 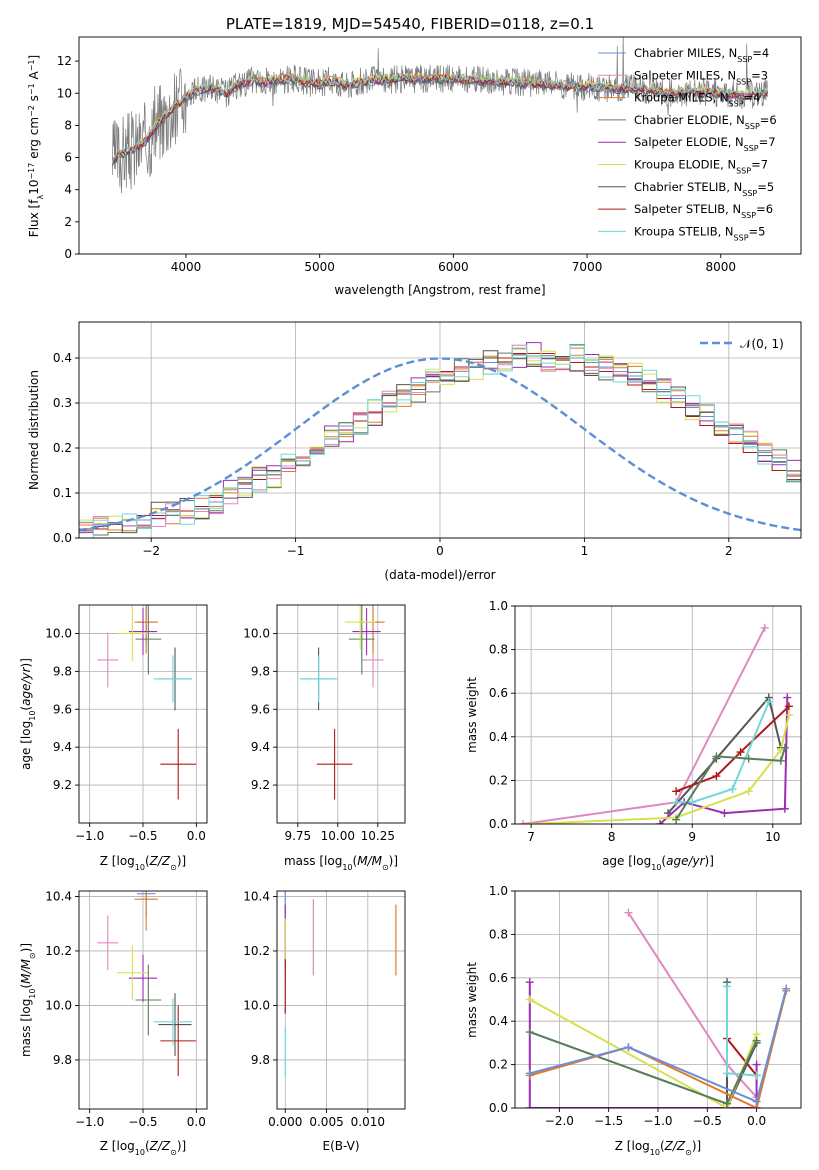 What do you see at coordinates (58, 951) in the screenshot?
I see `mass-vs-z-ytick-label-2: 10.2` at bounding box center [58, 951].